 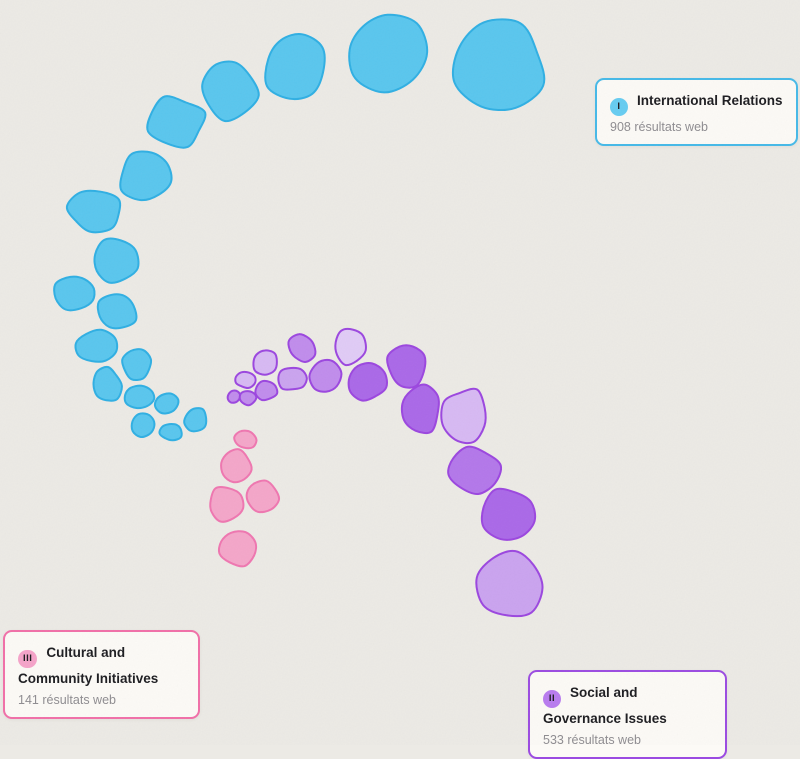 What do you see at coordinates (28, 658) in the screenshot?
I see `cluster-rank-badge: III` at bounding box center [28, 658].